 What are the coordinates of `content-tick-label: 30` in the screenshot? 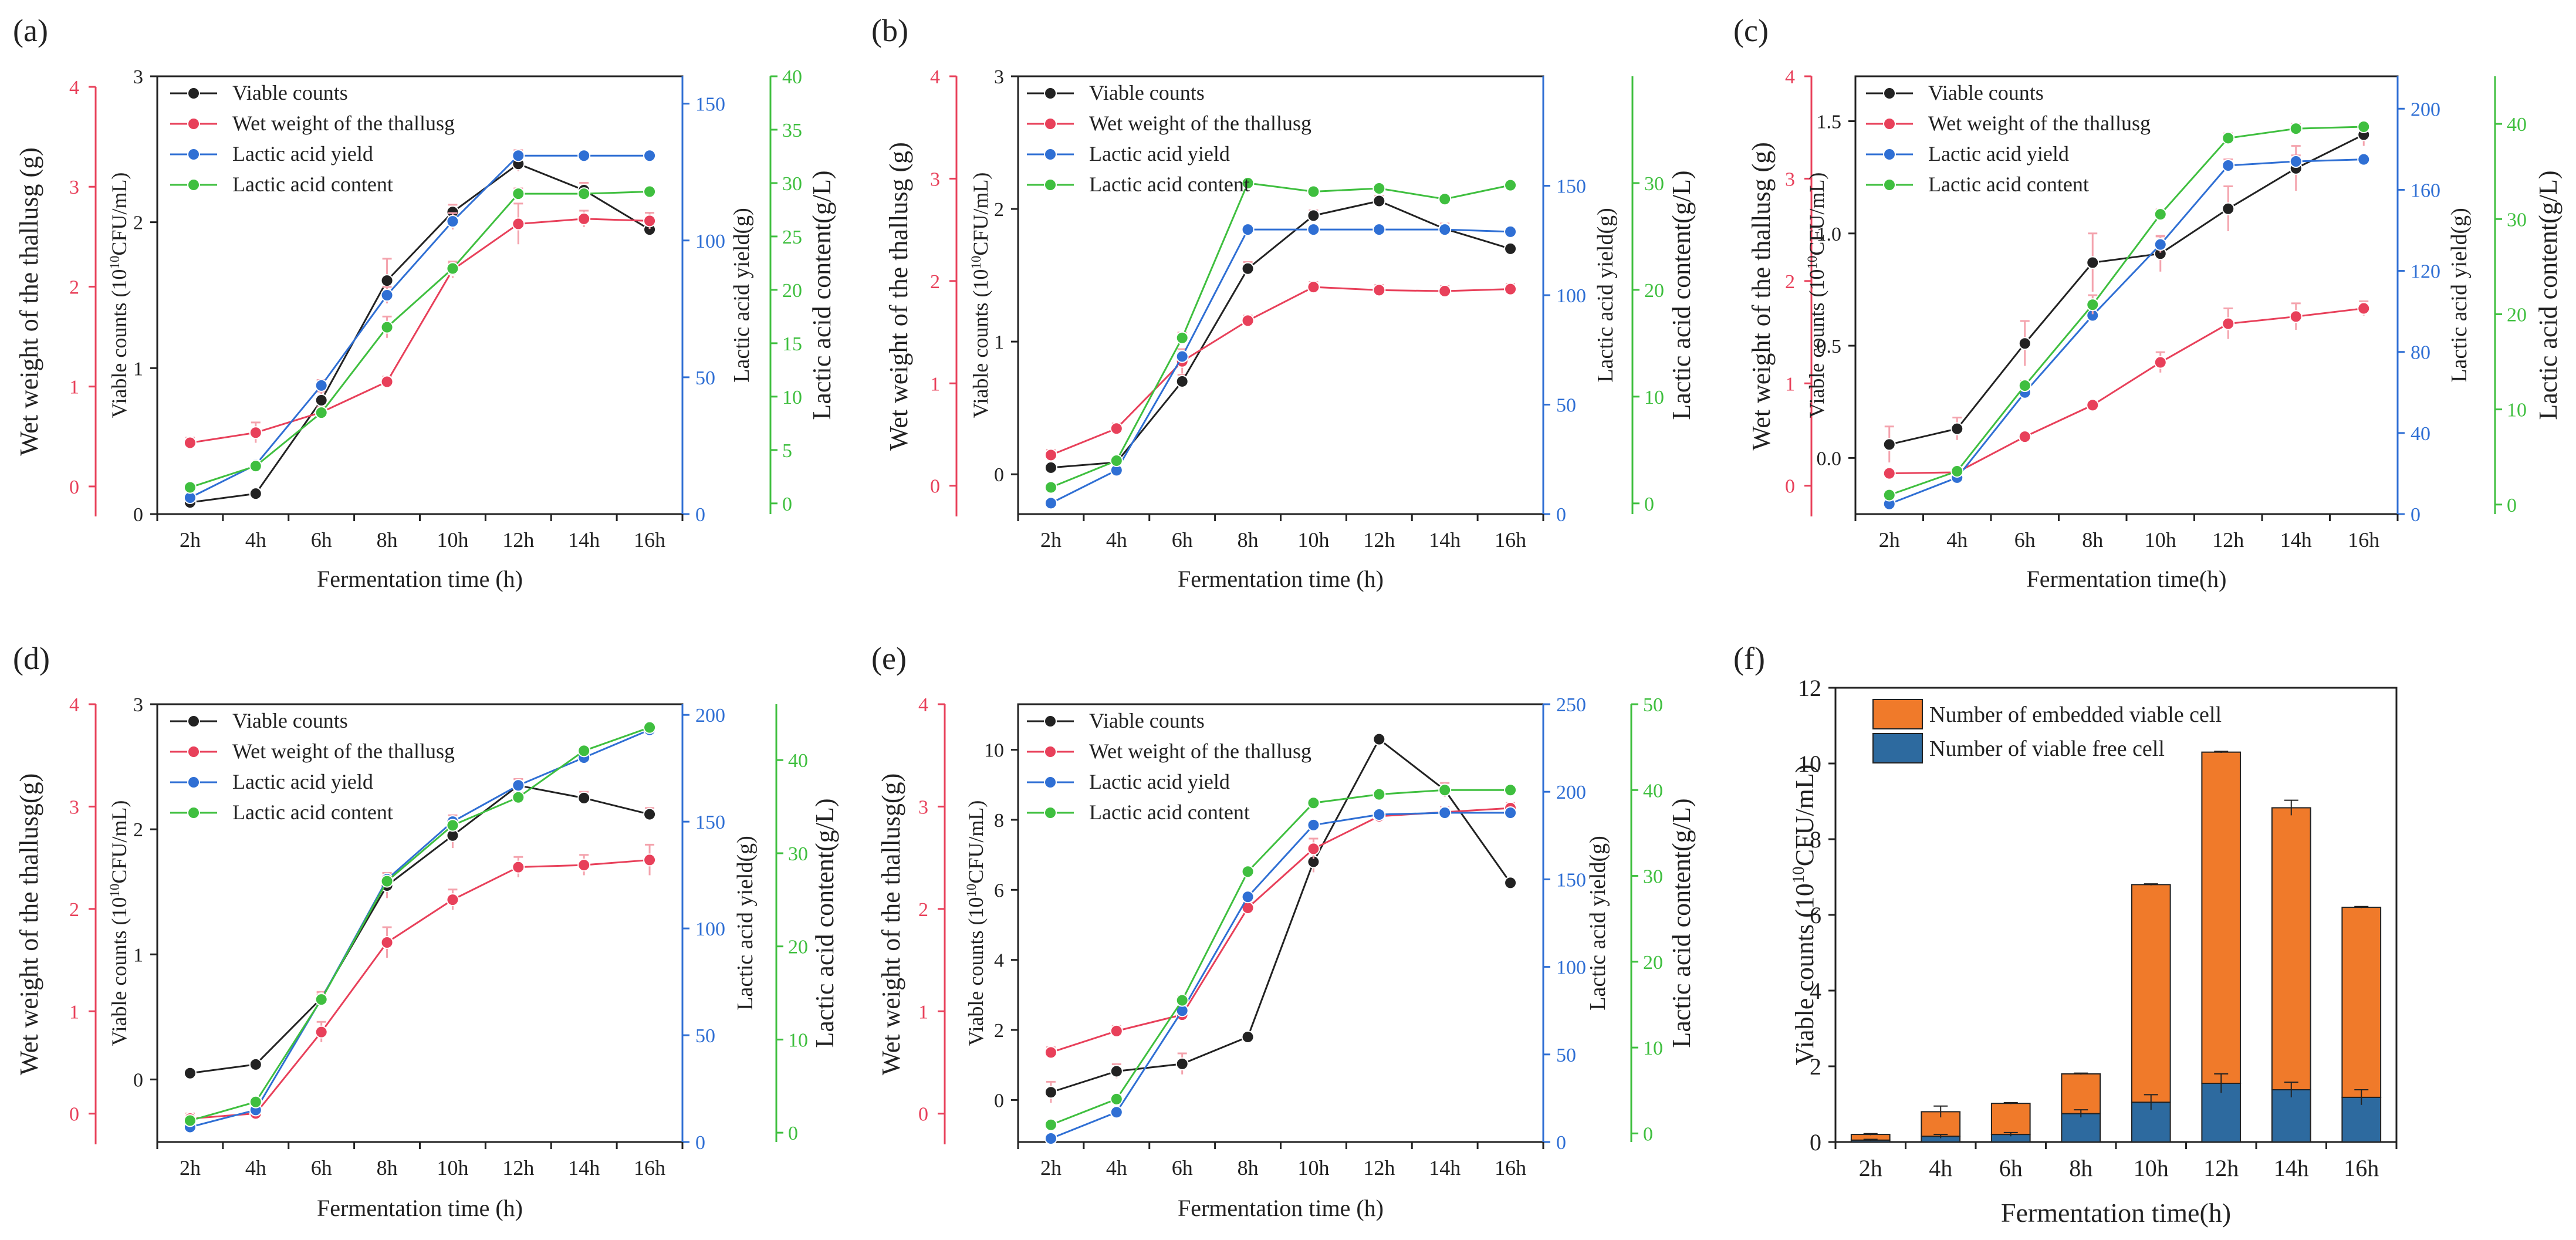 It's located at (1653, 877).